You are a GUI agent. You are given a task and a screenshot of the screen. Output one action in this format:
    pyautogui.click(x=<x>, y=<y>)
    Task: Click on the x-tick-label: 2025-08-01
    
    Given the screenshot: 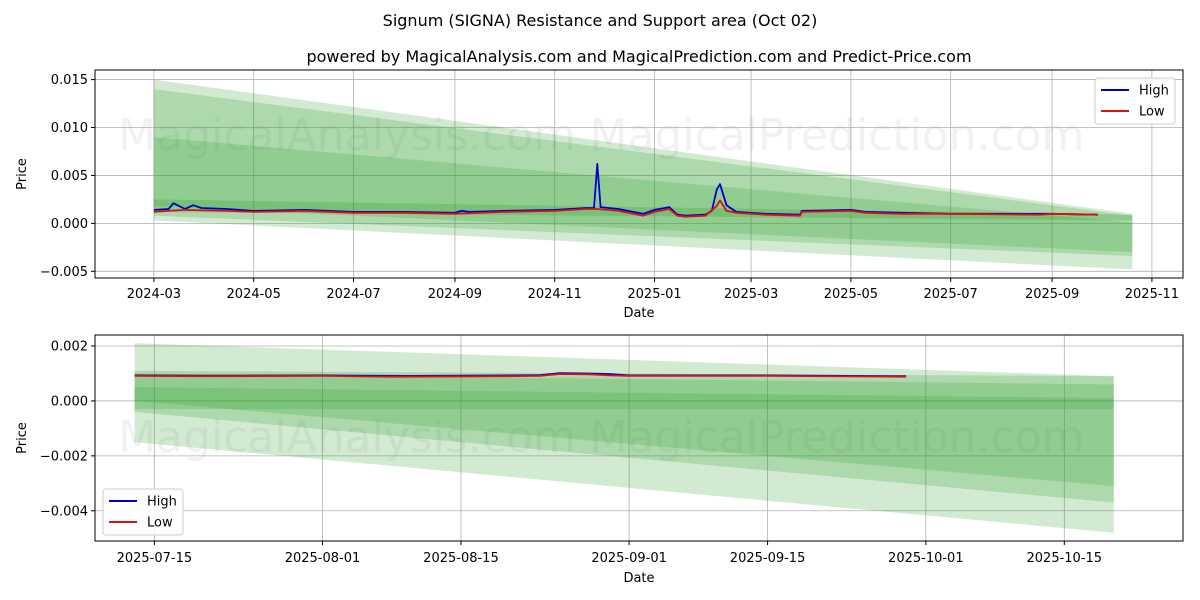 What is the action you would take?
    pyautogui.click(x=323, y=558)
    